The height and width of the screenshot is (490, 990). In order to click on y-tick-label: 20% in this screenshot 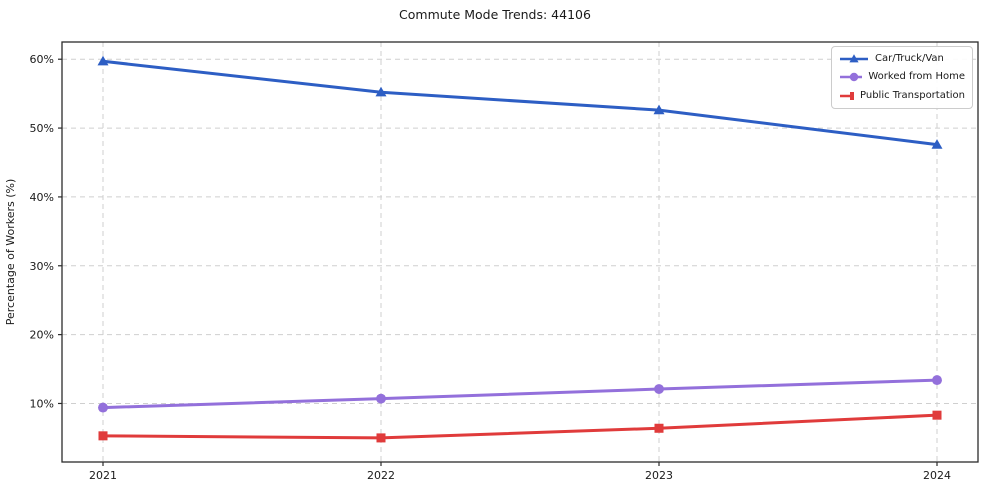, I will do `click(42, 335)`.